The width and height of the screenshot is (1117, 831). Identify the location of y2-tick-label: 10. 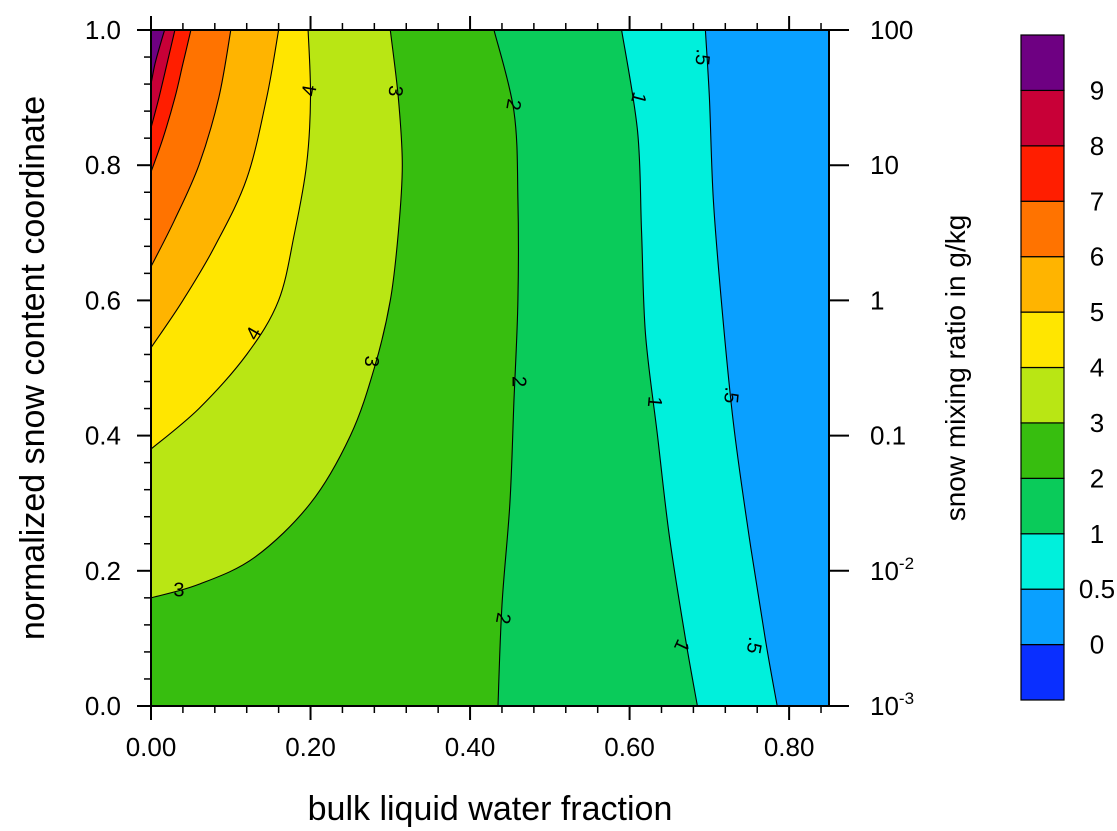
(884, 165).